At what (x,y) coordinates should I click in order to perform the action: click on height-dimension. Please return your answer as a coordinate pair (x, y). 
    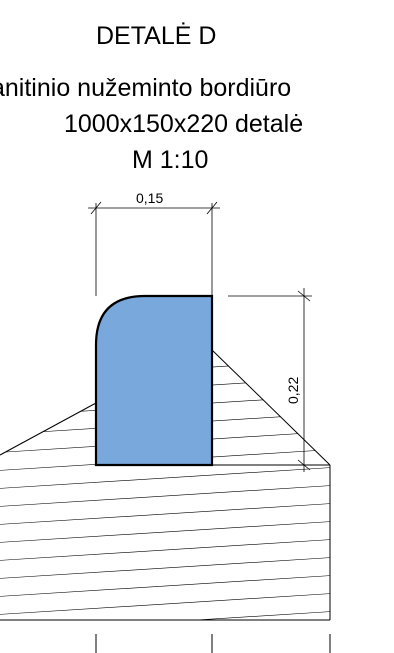
    Looking at the image, I should click on (270, 380).